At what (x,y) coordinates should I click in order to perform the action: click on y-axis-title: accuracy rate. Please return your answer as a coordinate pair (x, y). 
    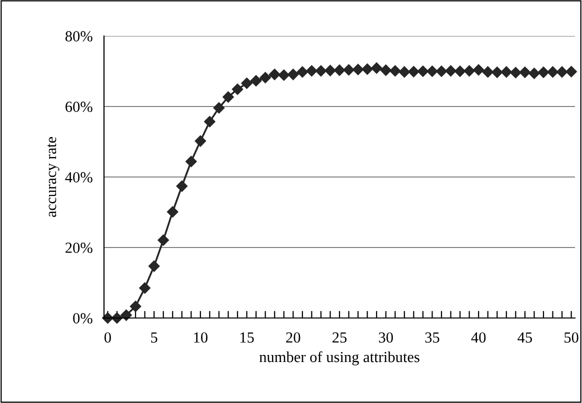
    Looking at the image, I should click on (53, 177).